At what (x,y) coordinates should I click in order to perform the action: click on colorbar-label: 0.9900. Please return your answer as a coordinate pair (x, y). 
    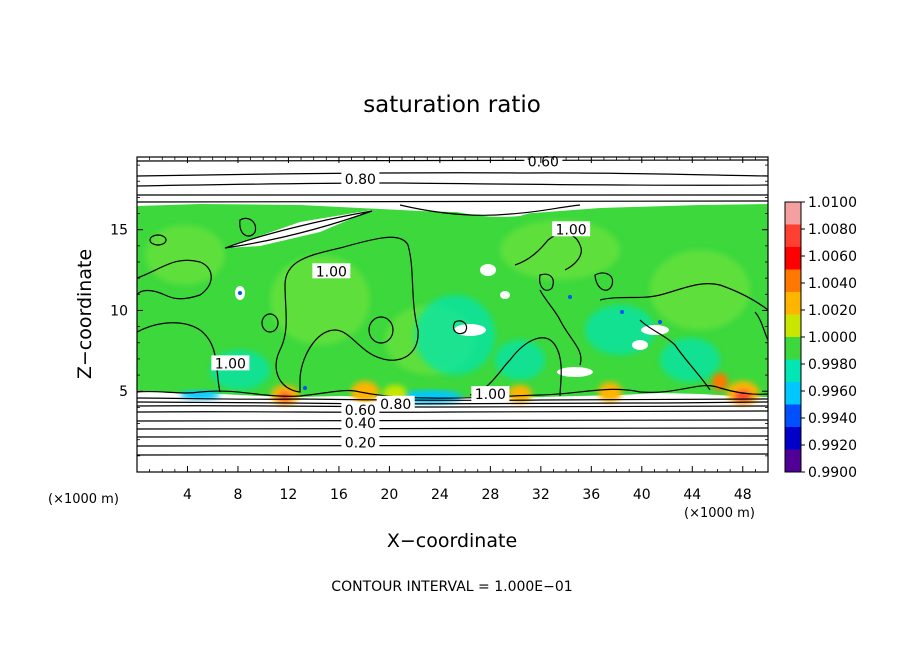
    Looking at the image, I should click on (832, 473).